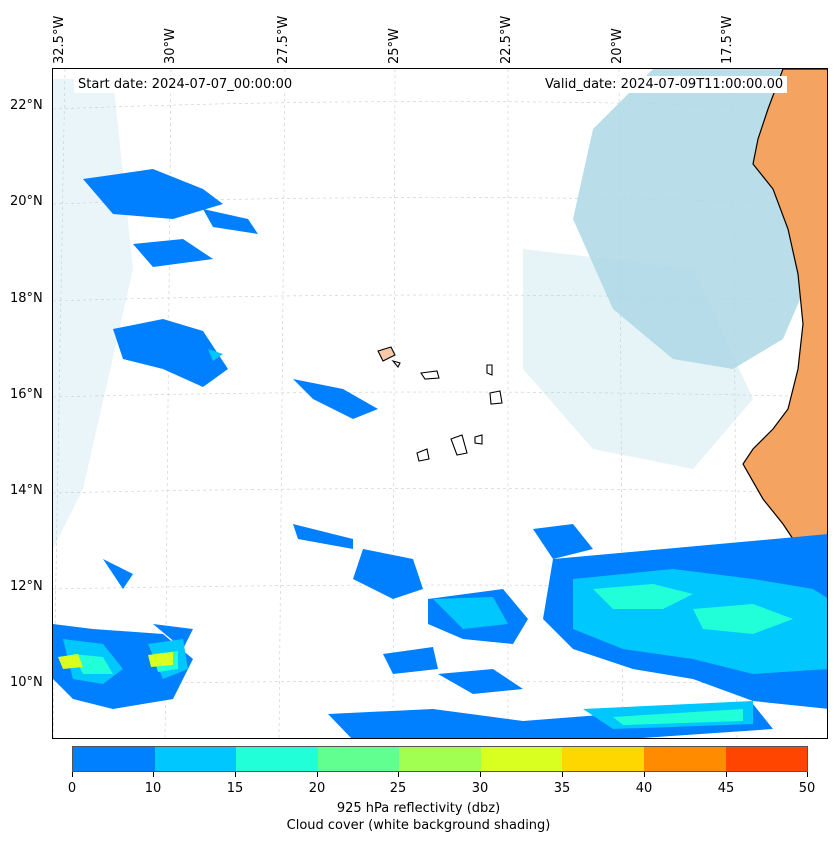 This screenshot has width=837, height=843. I want to click on lat-label-22n: 22°N, so click(26, 105).